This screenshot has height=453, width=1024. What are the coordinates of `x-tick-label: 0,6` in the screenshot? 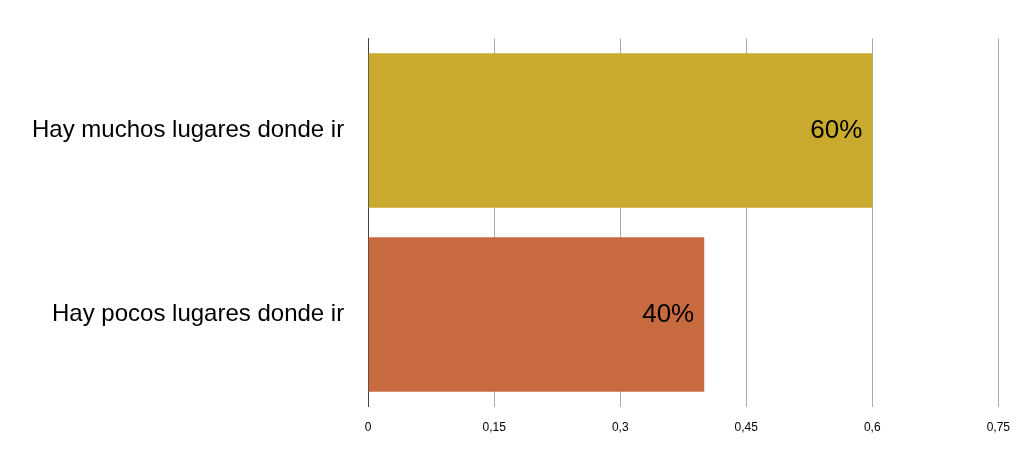 It's located at (872, 427).